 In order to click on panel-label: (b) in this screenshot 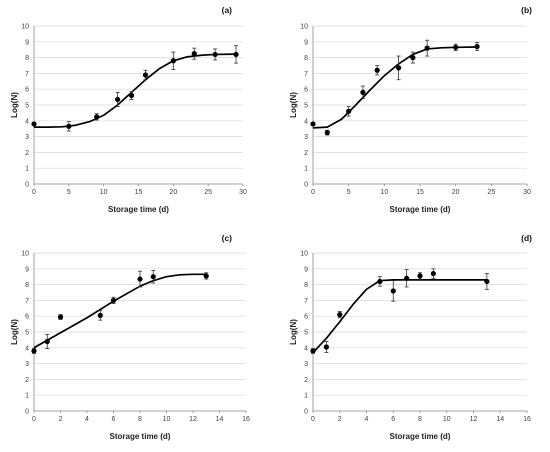, I will do `click(526, 10)`.